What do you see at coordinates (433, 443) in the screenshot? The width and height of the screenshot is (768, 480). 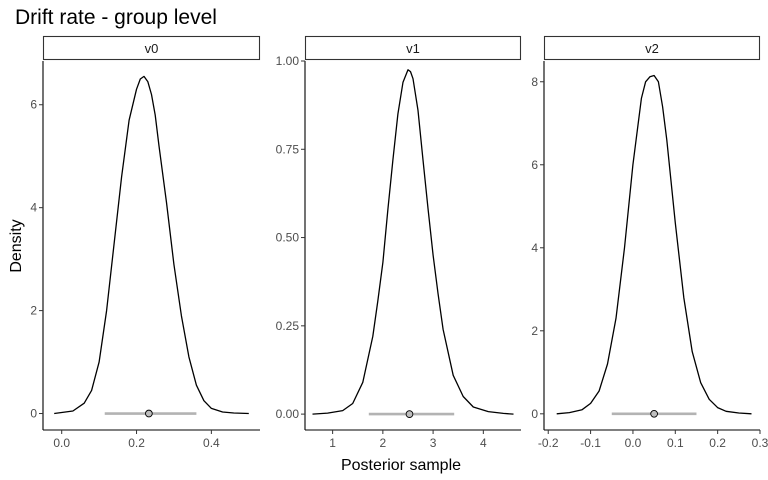 I see `x-tick-label: 3` at bounding box center [433, 443].